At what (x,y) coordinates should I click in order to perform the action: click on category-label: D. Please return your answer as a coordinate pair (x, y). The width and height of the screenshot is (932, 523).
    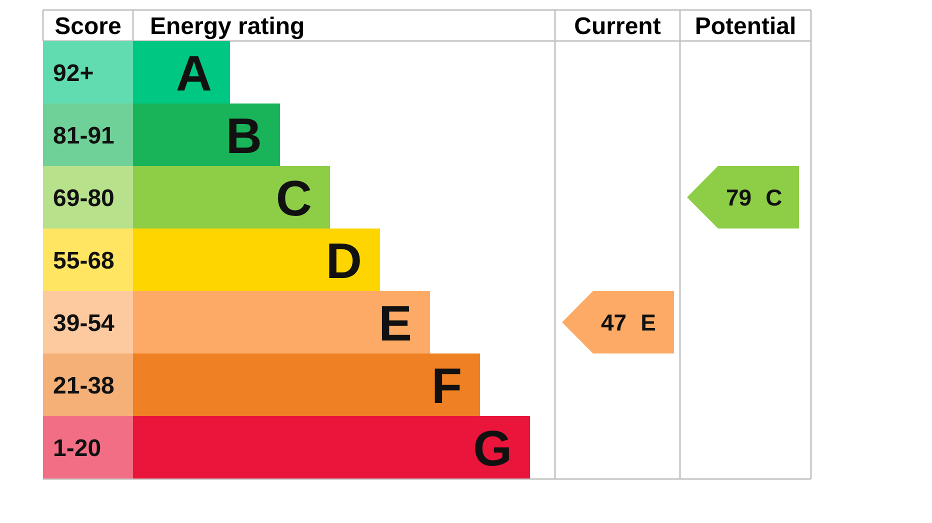
    Looking at the image, I should click on (344, 260).